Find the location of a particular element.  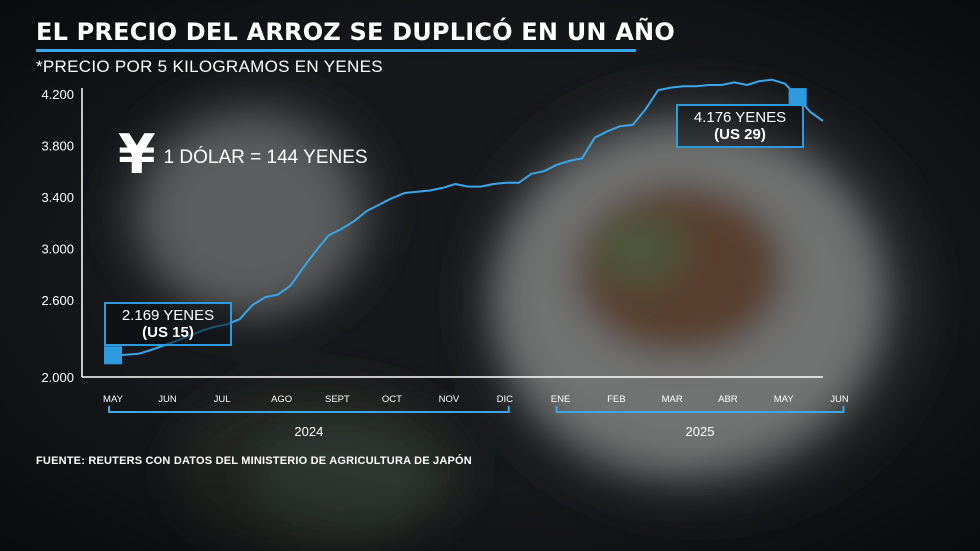

yen-icon: ¥ is located at coordinates (137, 154).